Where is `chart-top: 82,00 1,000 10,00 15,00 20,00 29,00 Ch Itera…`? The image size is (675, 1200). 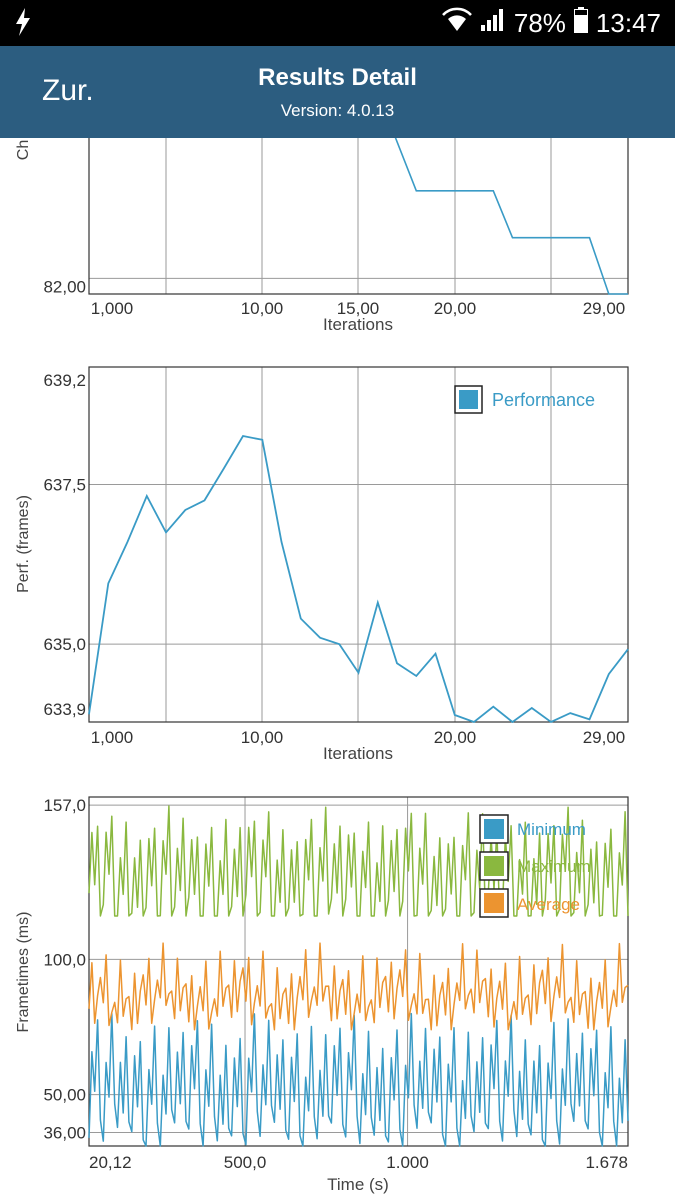 chart-top: 82,00 1,000 10,00 15,00 20,00 29,00 Ch Itera… is located at coordinates (322, 236).